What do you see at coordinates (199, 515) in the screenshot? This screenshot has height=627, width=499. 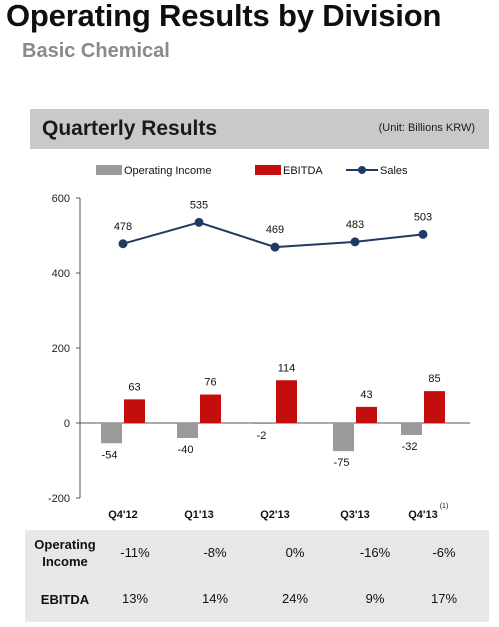 I see `x-tick-label: Q1'13` at bounding box center [199, 515].